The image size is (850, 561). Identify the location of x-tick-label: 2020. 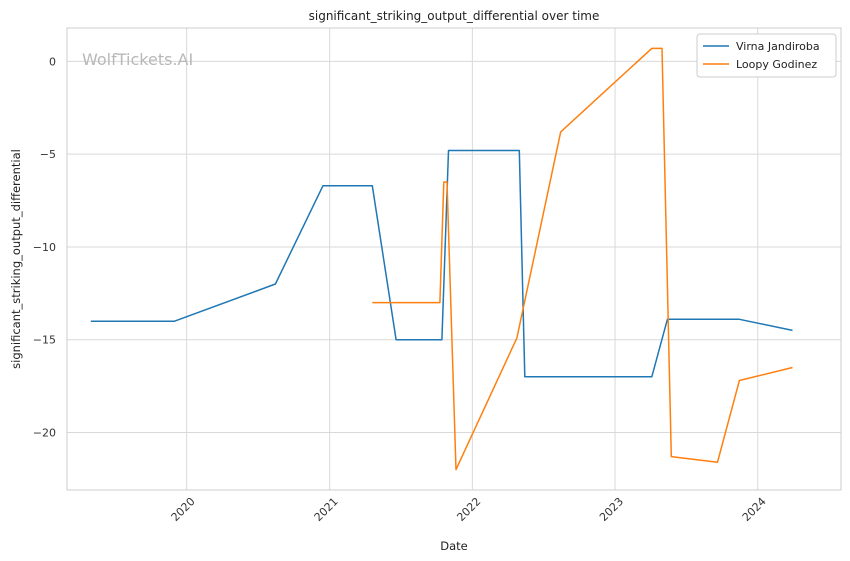
(183, 509).